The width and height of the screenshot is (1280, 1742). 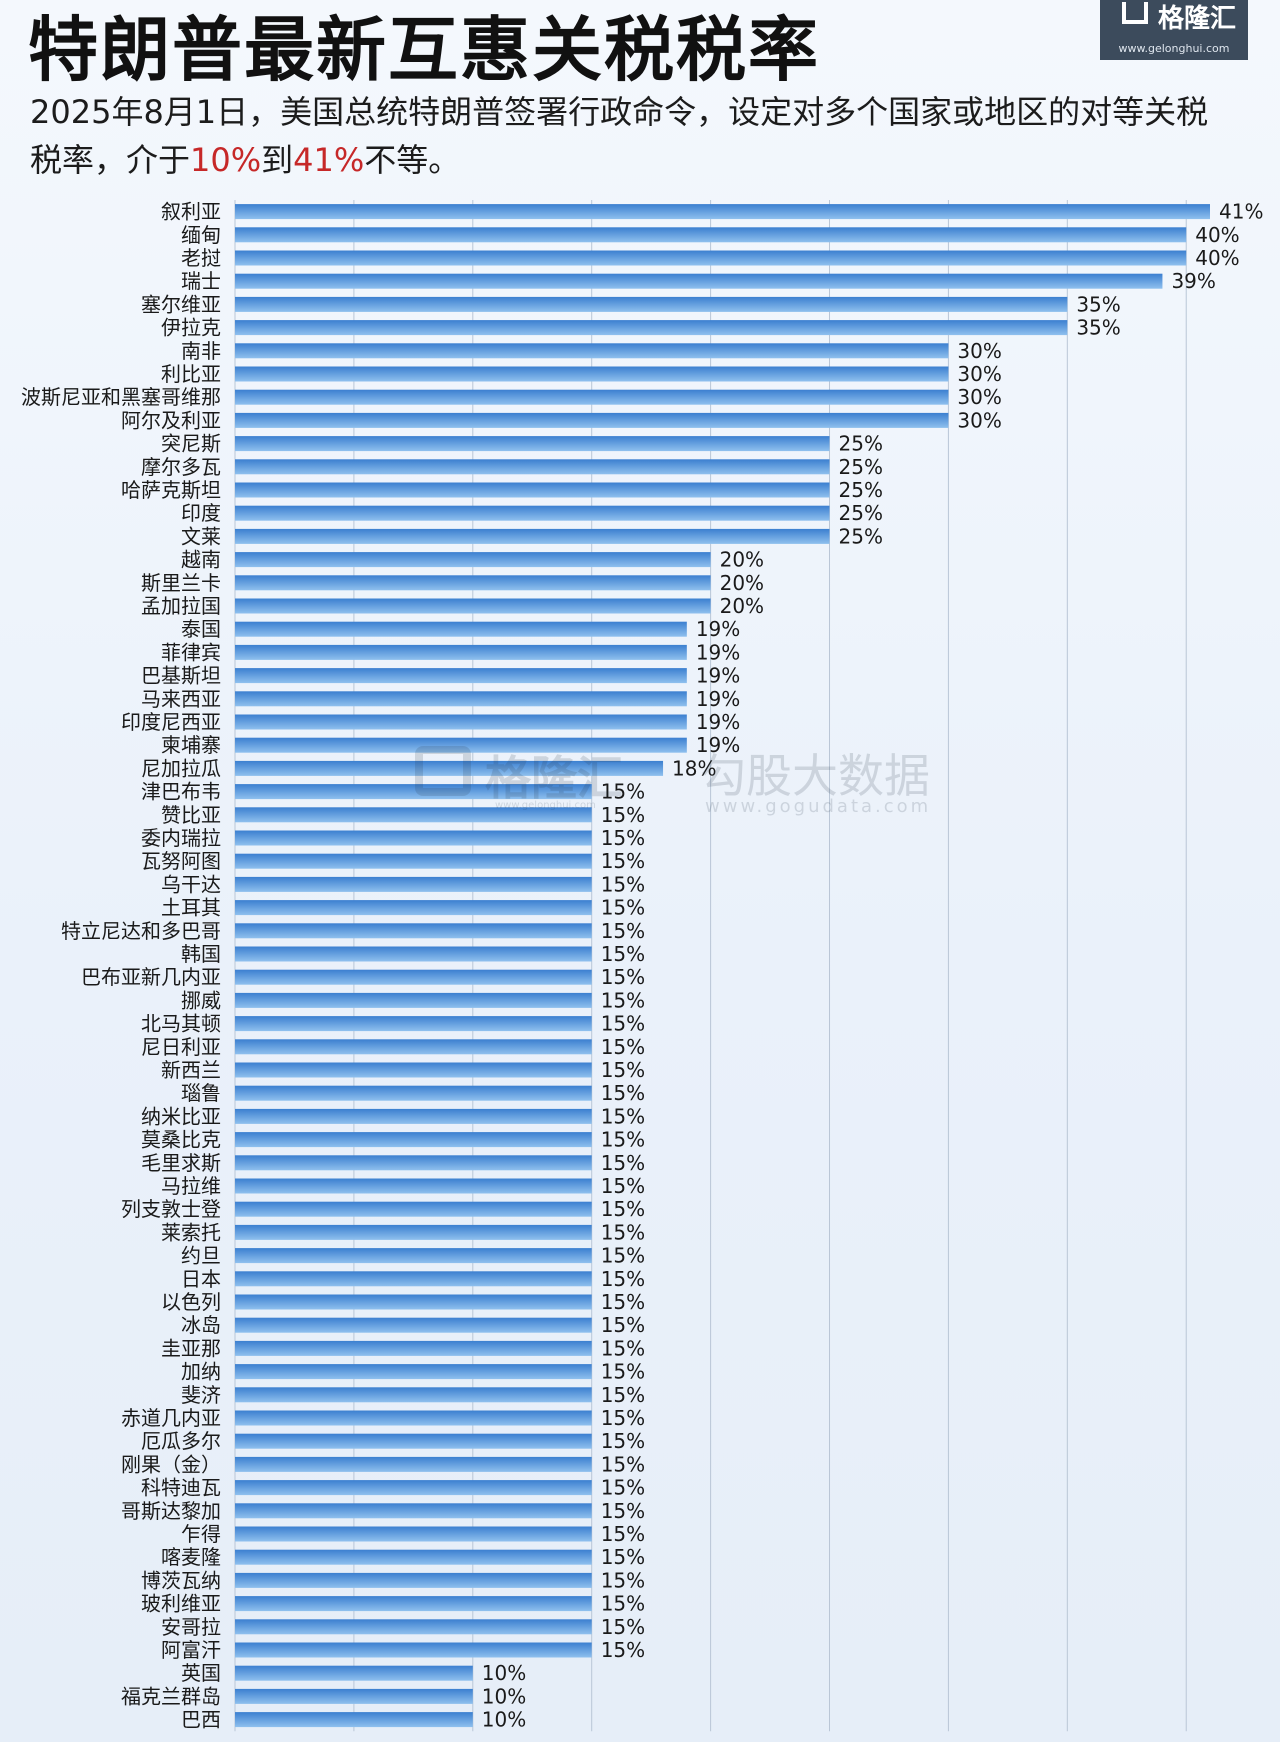 What do you see at coordinates (201, 1325) in the screenshot?
I see `category-label: 冰岛` at bounding box center [201, 1325].